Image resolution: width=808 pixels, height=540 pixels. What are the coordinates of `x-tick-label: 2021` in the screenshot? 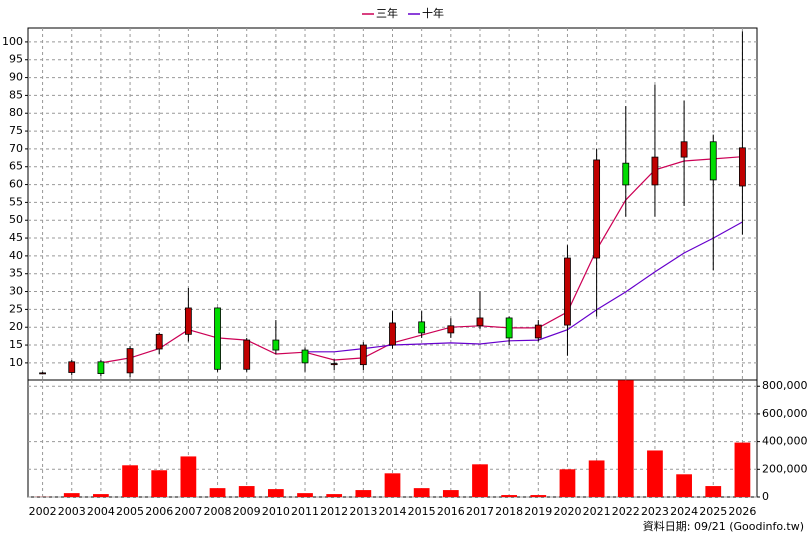 It's located at (597, 511).